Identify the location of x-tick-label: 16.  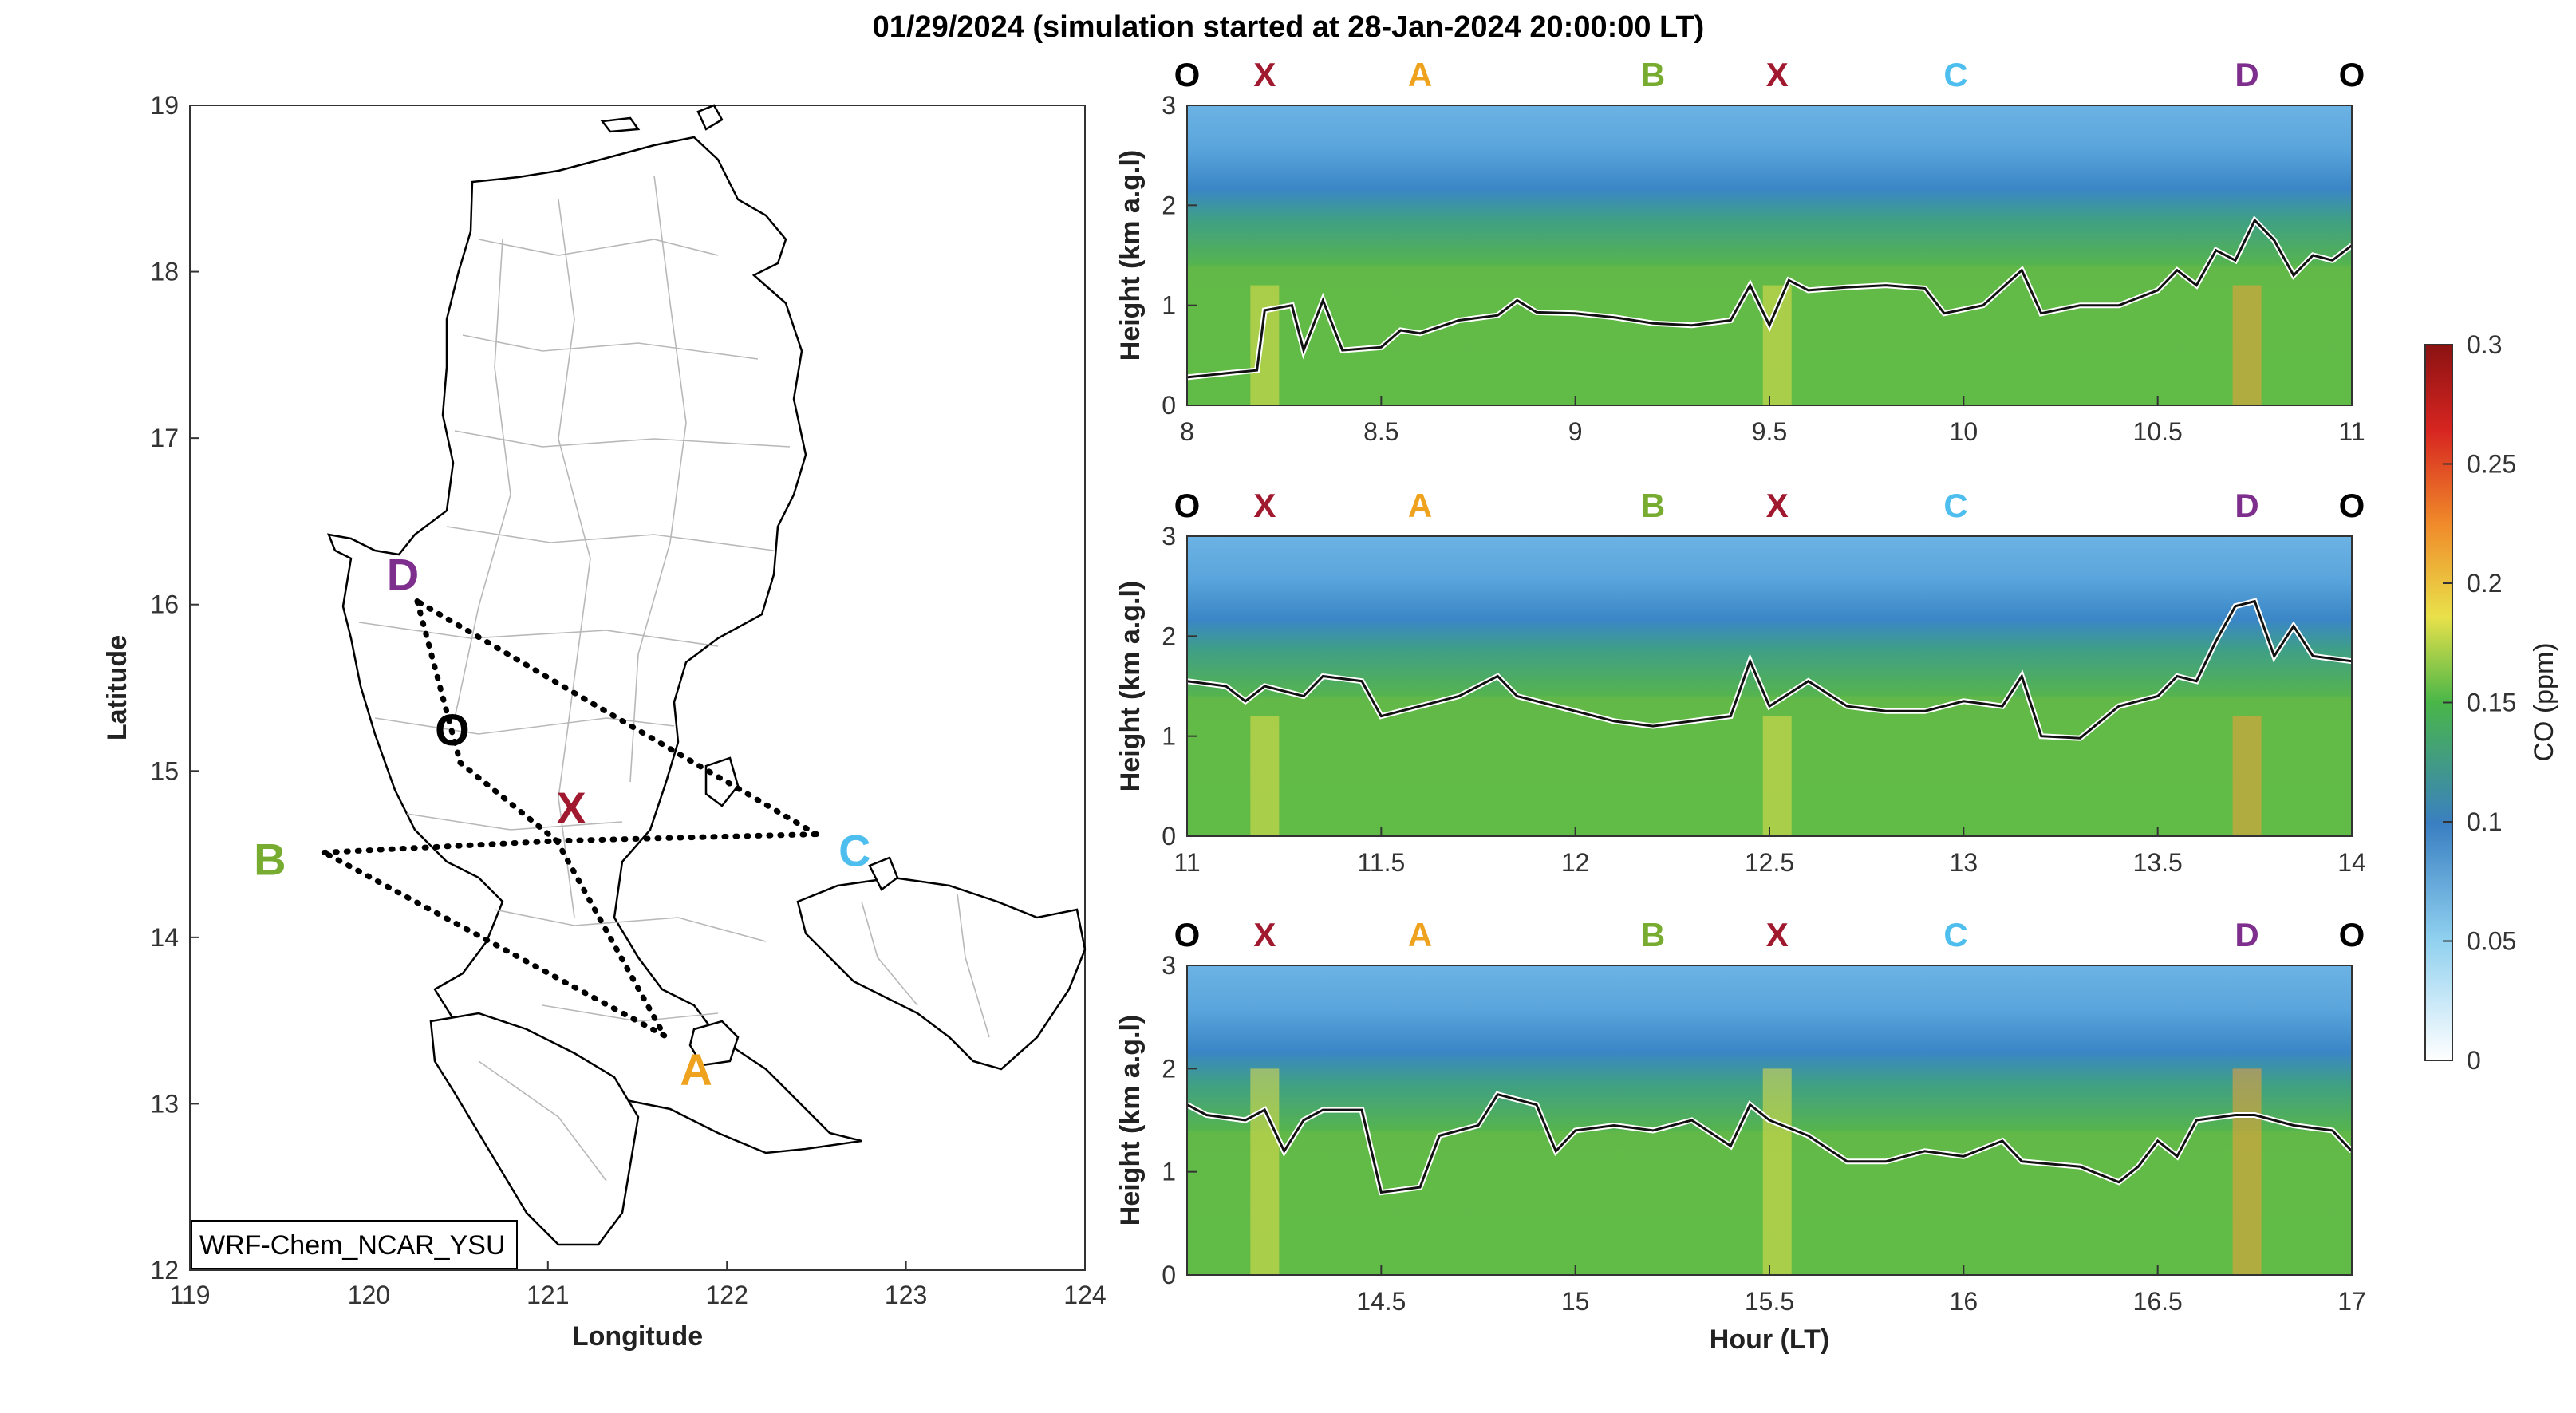
(1964, 1301).